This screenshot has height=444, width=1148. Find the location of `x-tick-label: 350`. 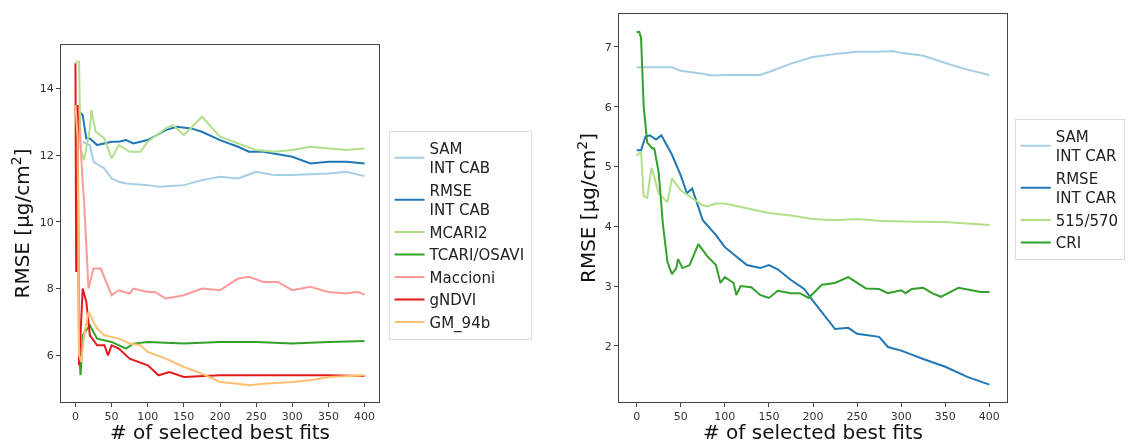

x-tick-label: 350 is located at coordinates (945, 417).